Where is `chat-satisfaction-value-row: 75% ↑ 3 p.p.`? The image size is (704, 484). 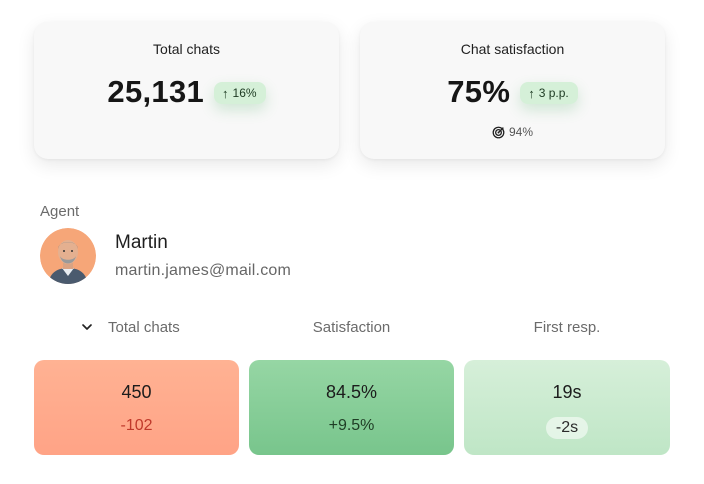 chat-satisfaction-value-row: 75% ↑ 3 p.p. is located at coordinates (512, 92).